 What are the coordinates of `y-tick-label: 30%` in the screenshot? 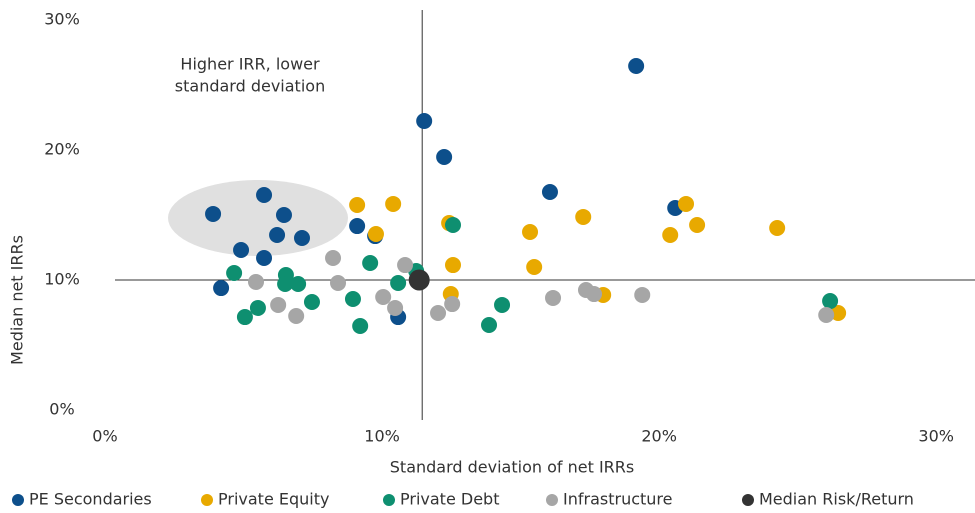 It's located at (62, 19).